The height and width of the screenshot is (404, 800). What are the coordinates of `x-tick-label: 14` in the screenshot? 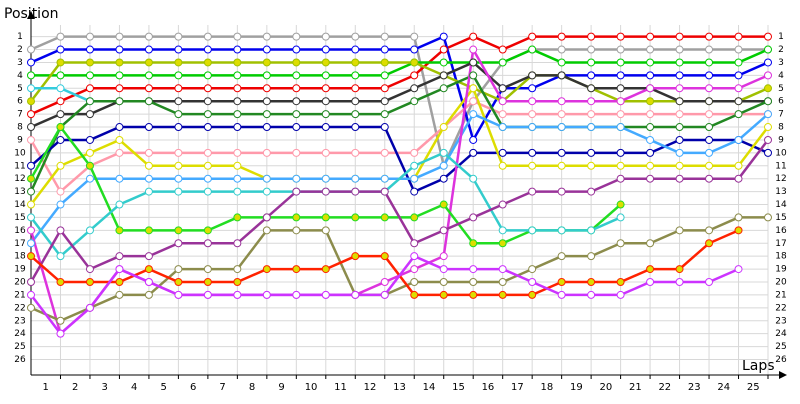 It's located at (429, 387).